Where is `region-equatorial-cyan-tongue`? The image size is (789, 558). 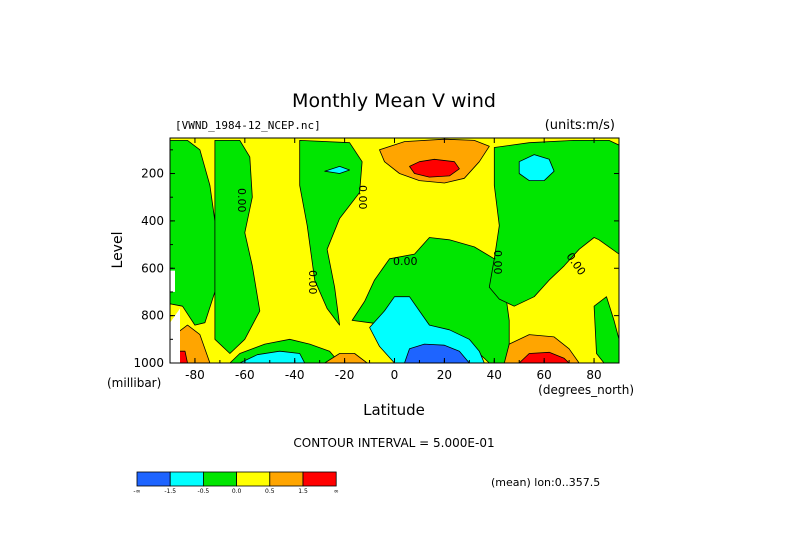
region-equatorial-cyan-tongue is located at coordinates (427, 329).